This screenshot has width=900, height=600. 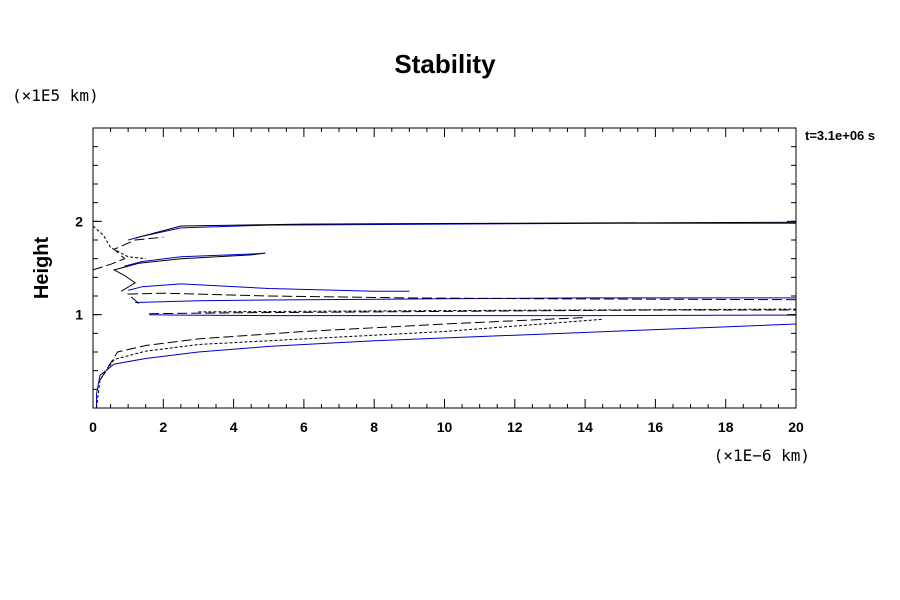 I want to click on x-tick-label: 16, so click(x=656, y=427).